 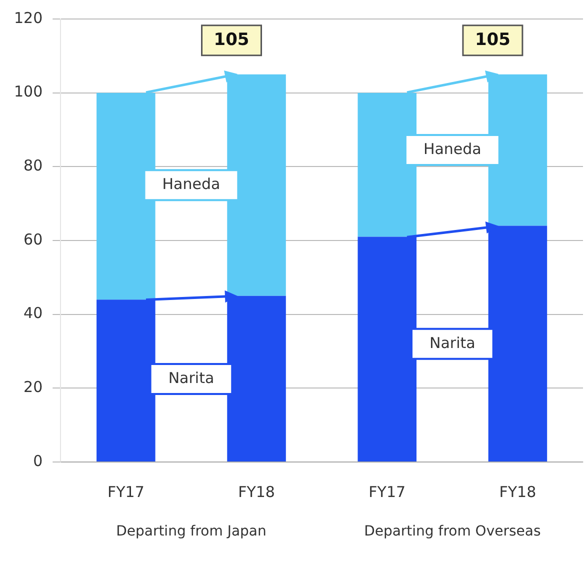 What do you see at coordinates (28, 17) in the screenshot?
I see `y-tick-label: 120` at bounding box center [28, 17].